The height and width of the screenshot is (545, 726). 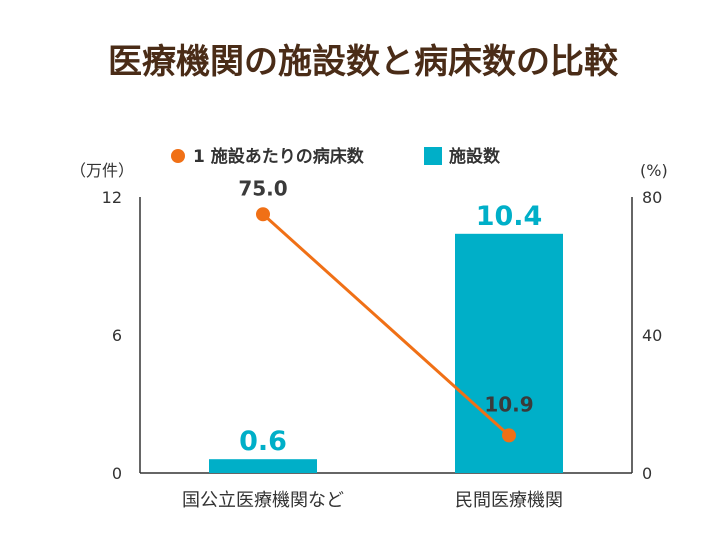 I want to click on category-label: 民間医療機関, so click(x=509, y=500).